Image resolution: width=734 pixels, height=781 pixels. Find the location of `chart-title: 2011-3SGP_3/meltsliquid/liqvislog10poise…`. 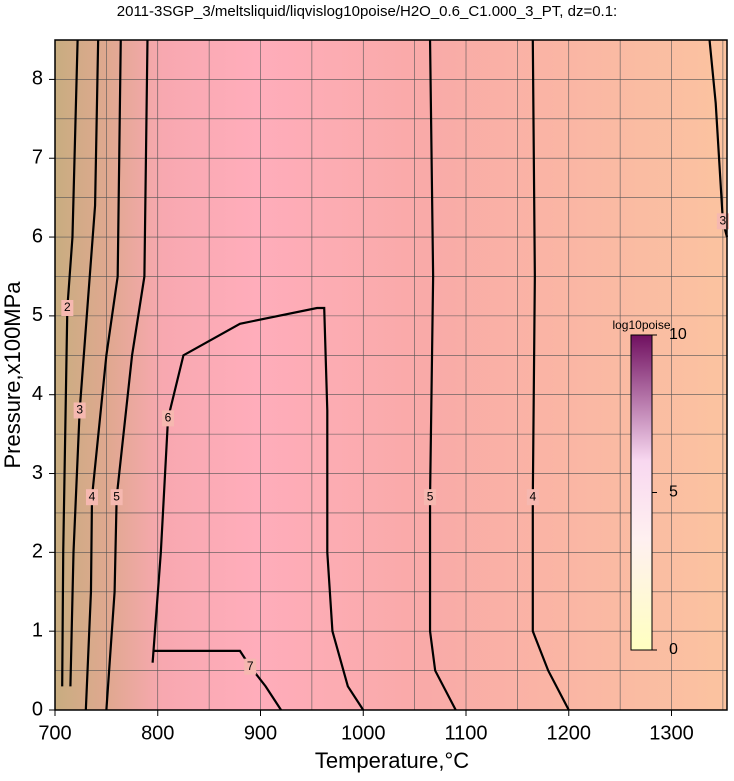

chart-title: 2011-3SGP_3/meltsliquid/liqvislog10poise… is located at coordinates (367, 11).